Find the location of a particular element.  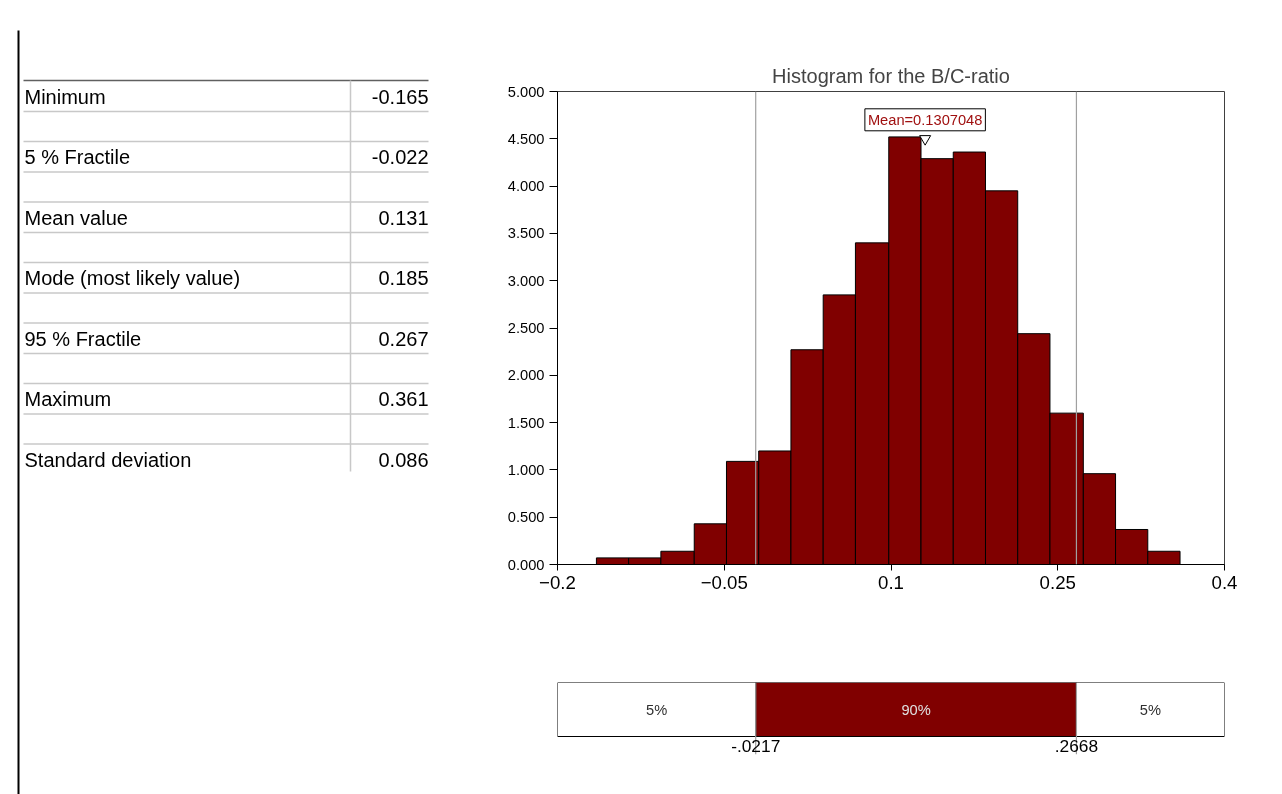

x-tick-label: 0.1 is located at coordinates (891, 582).